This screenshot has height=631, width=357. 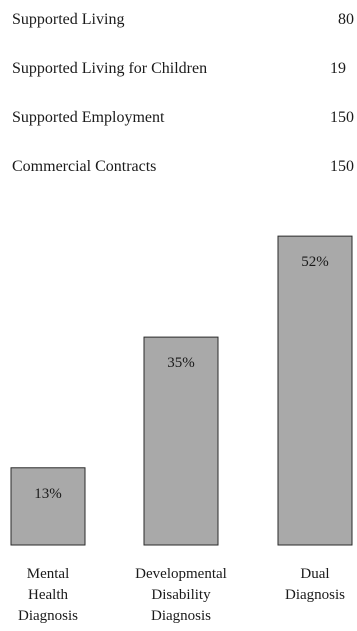 I want to click on list-item: Commercial Contracts 150, so click(x=183, y=167).